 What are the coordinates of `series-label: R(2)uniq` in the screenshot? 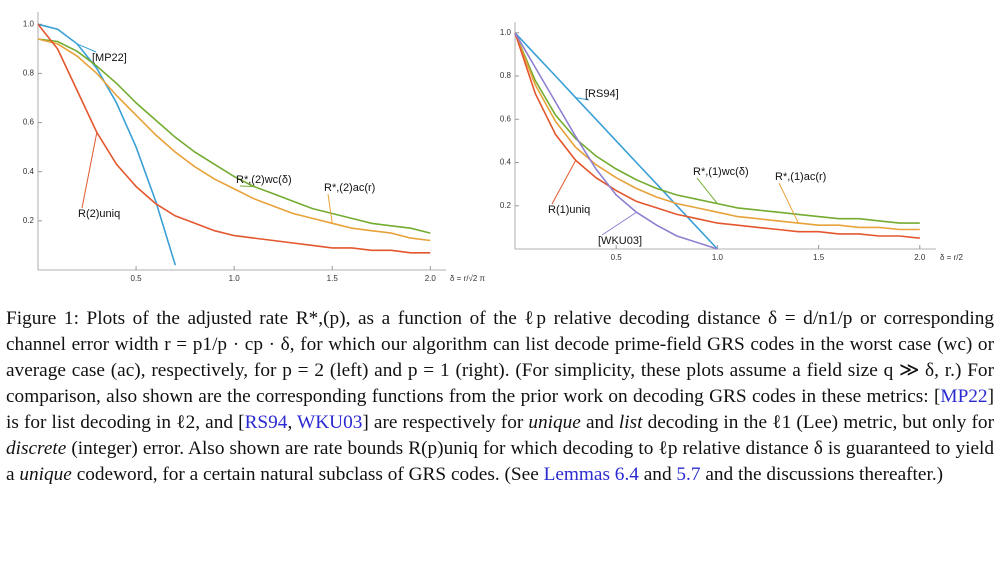 It's located at (99, 214).